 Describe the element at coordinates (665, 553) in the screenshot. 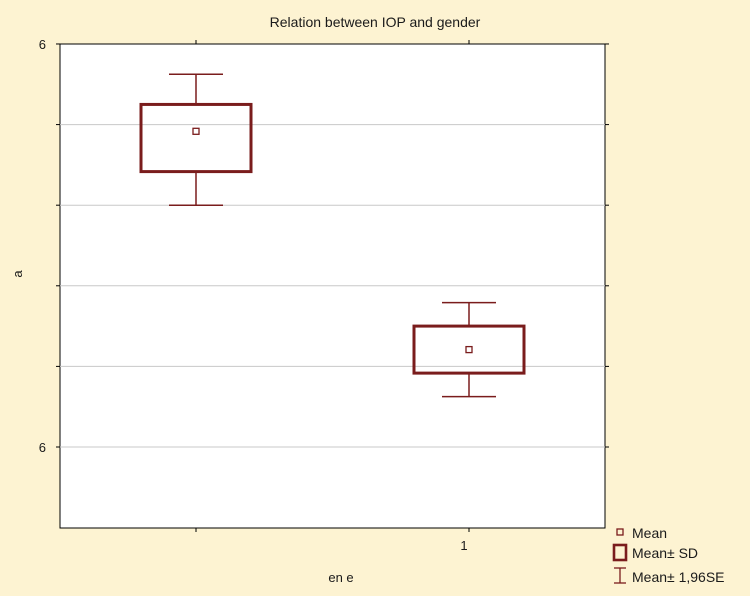

I see `legend-sd-label: Mean± SD` at that location.